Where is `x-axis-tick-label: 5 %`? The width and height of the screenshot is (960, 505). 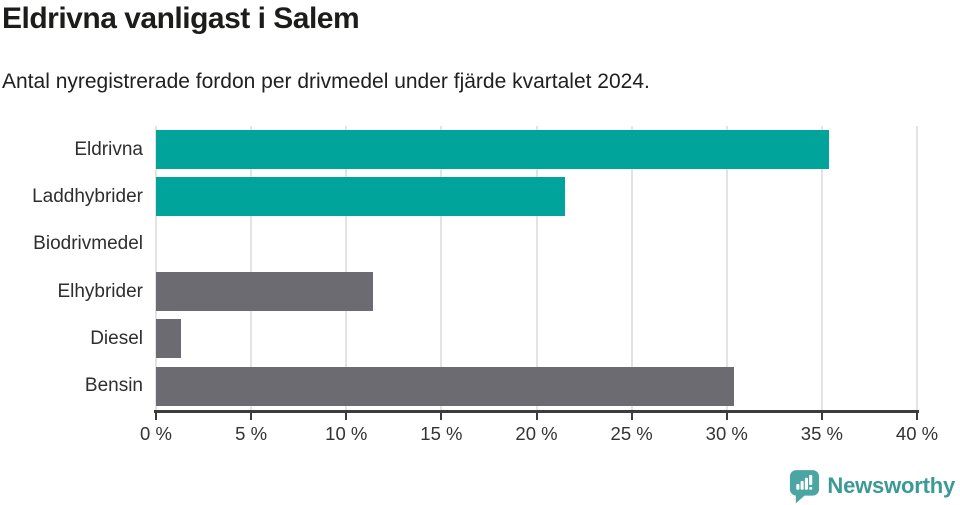 x-axis-tick-label: 5 % is located at coordinates (251, 433).